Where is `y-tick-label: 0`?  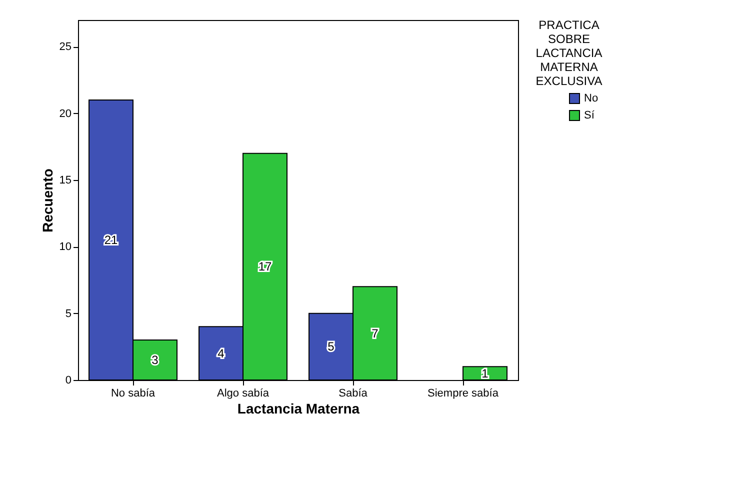
y-tick-label: 0 is located at coordinates (68, 380).